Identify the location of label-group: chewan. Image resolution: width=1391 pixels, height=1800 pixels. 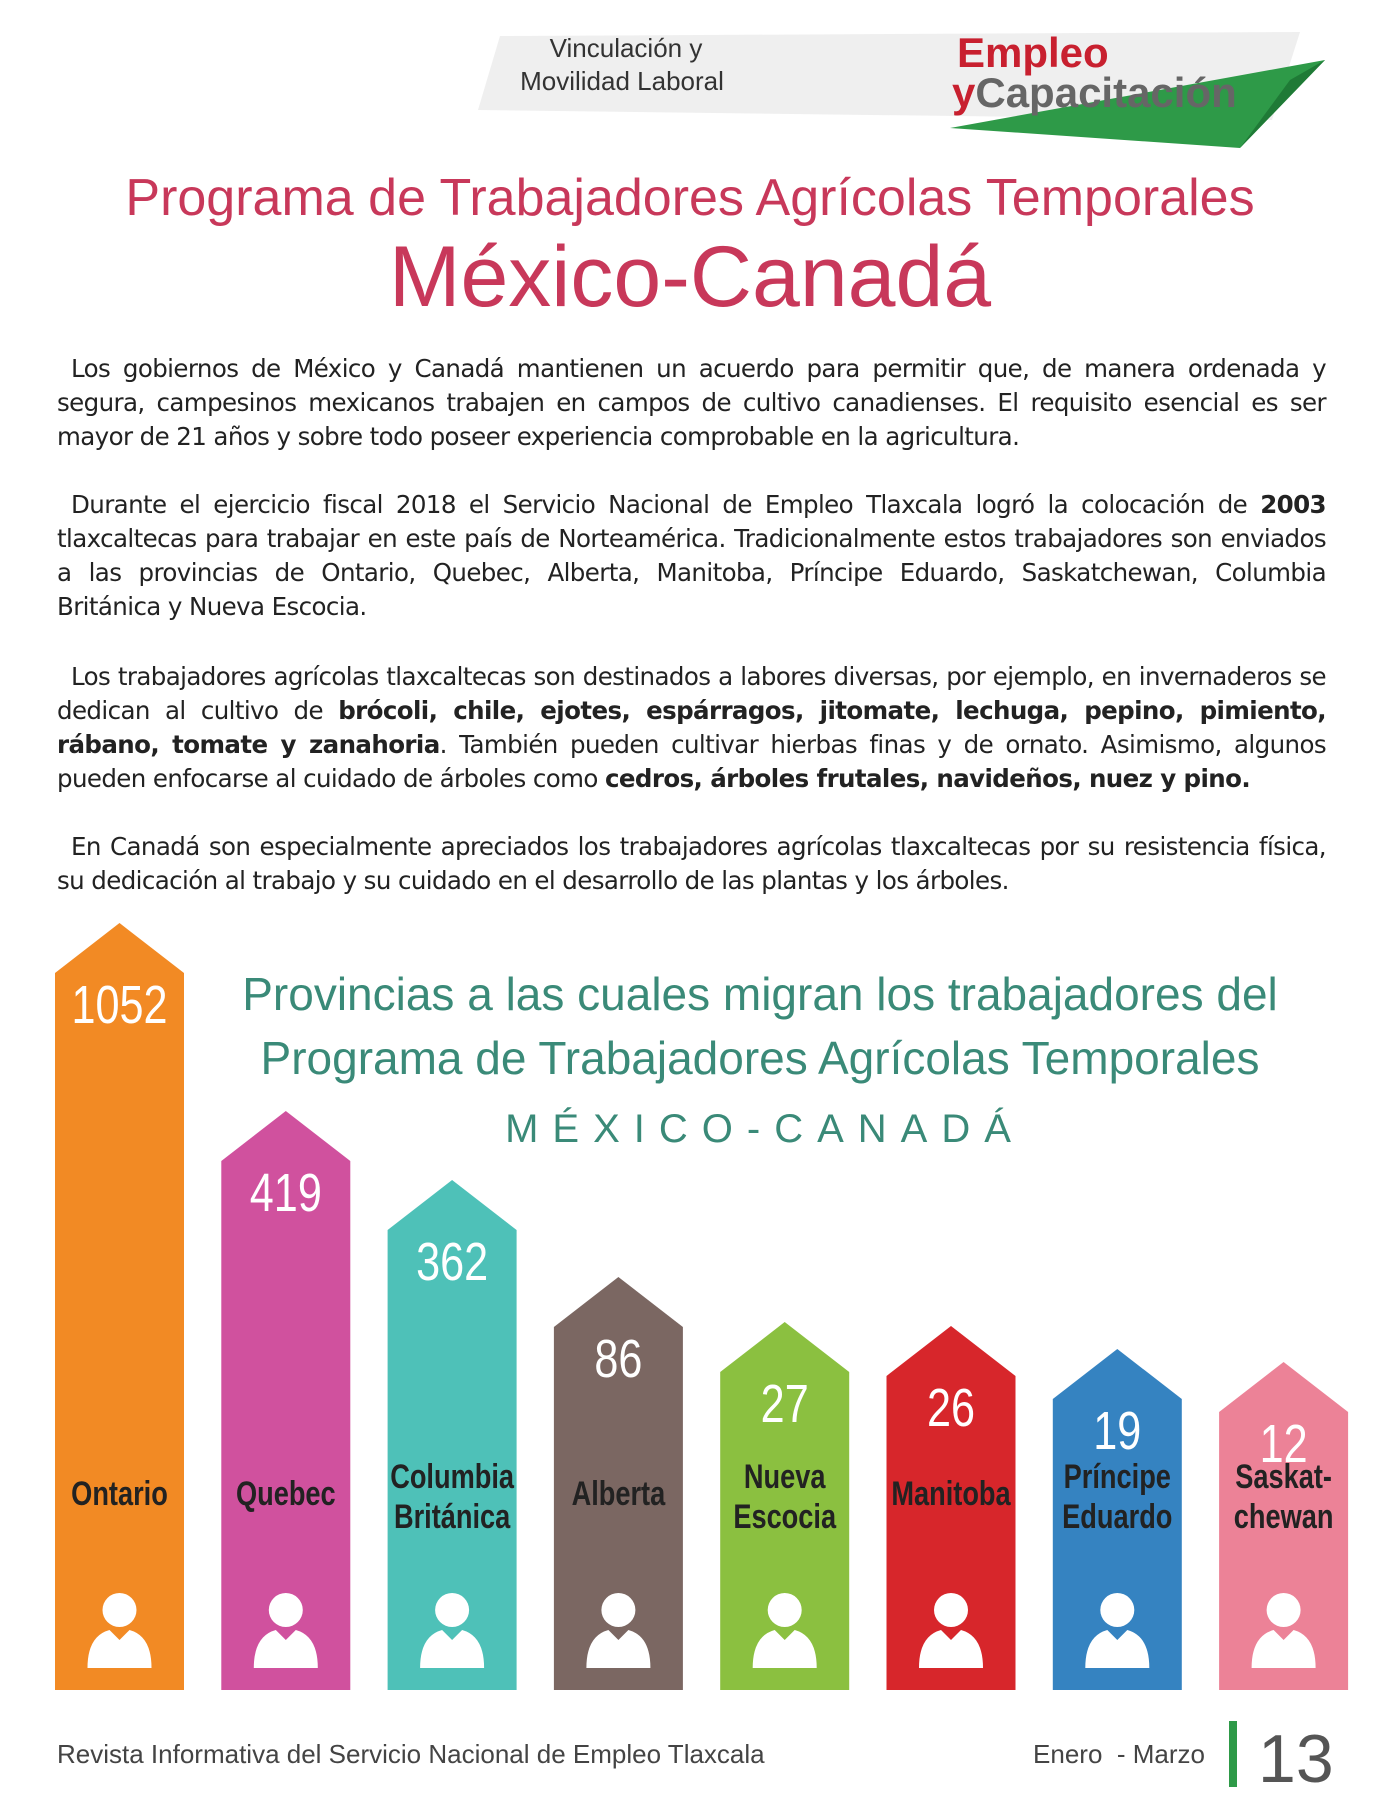
(1284, 1516).